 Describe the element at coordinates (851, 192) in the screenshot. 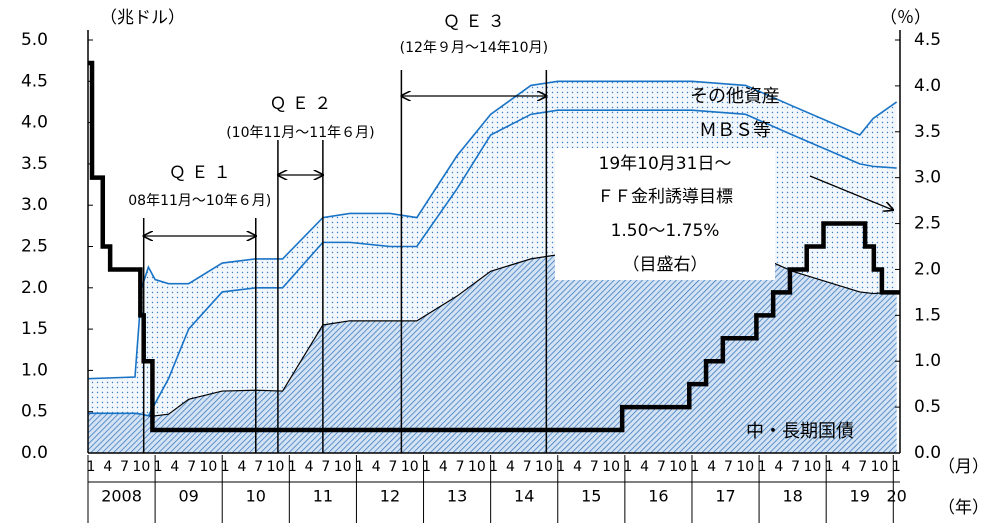

I see `note-arrow` at that location.